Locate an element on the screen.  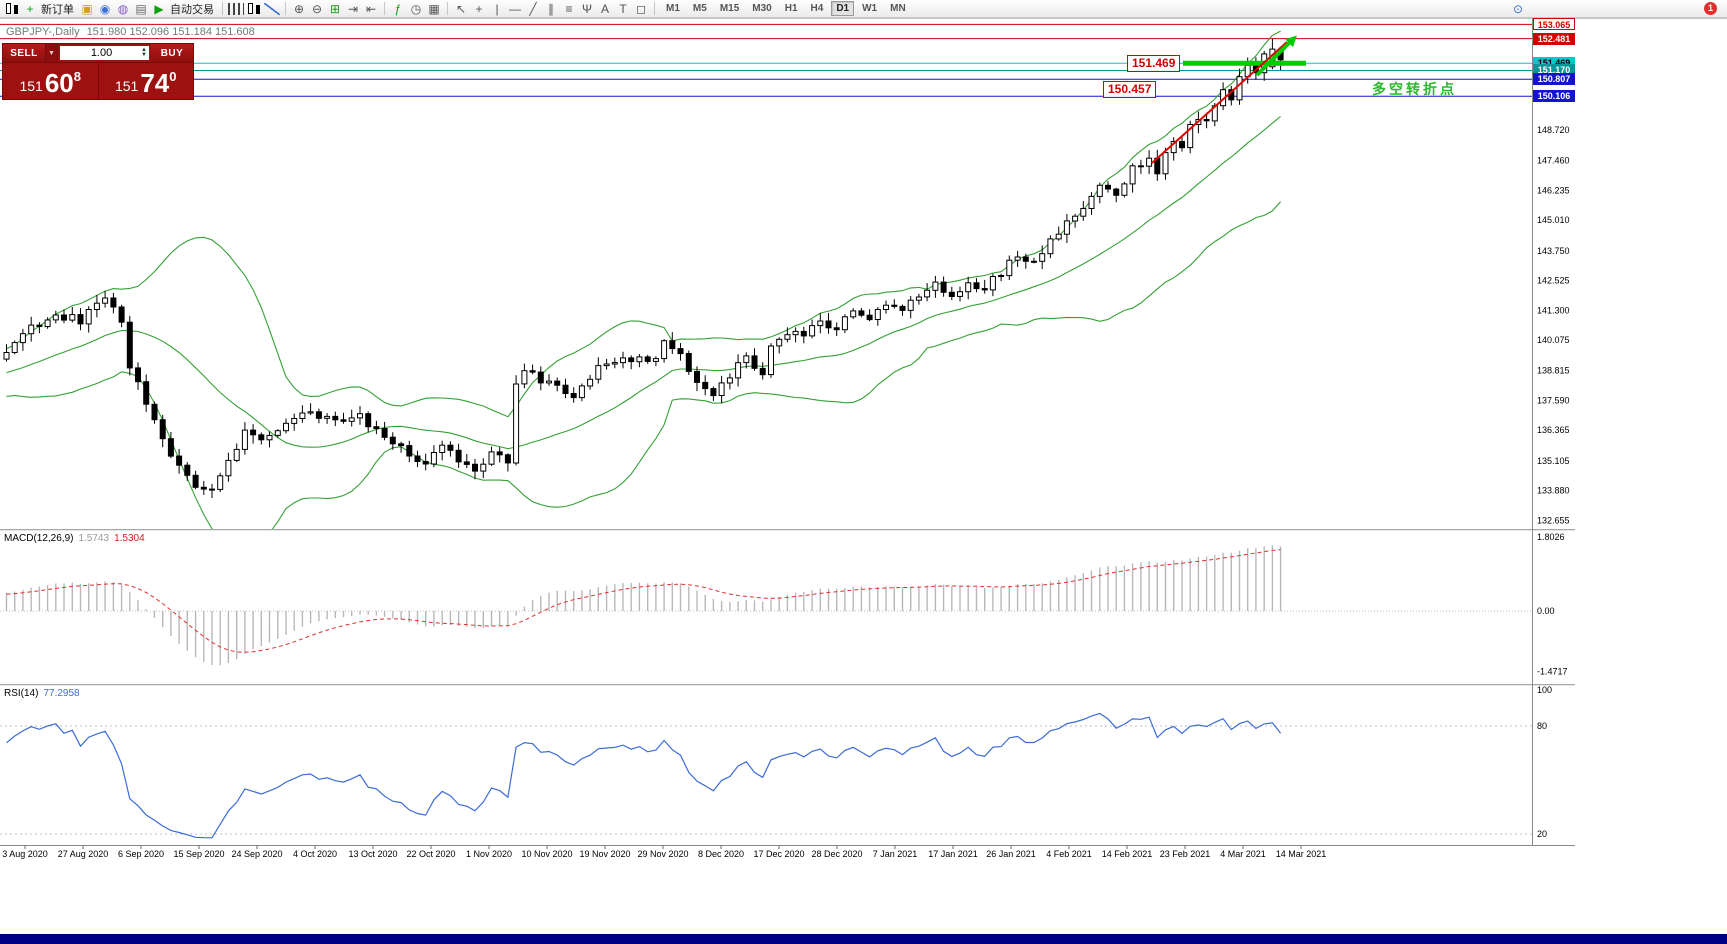
order-type-dropdown: ▼ is located at coordinates (51, 53).